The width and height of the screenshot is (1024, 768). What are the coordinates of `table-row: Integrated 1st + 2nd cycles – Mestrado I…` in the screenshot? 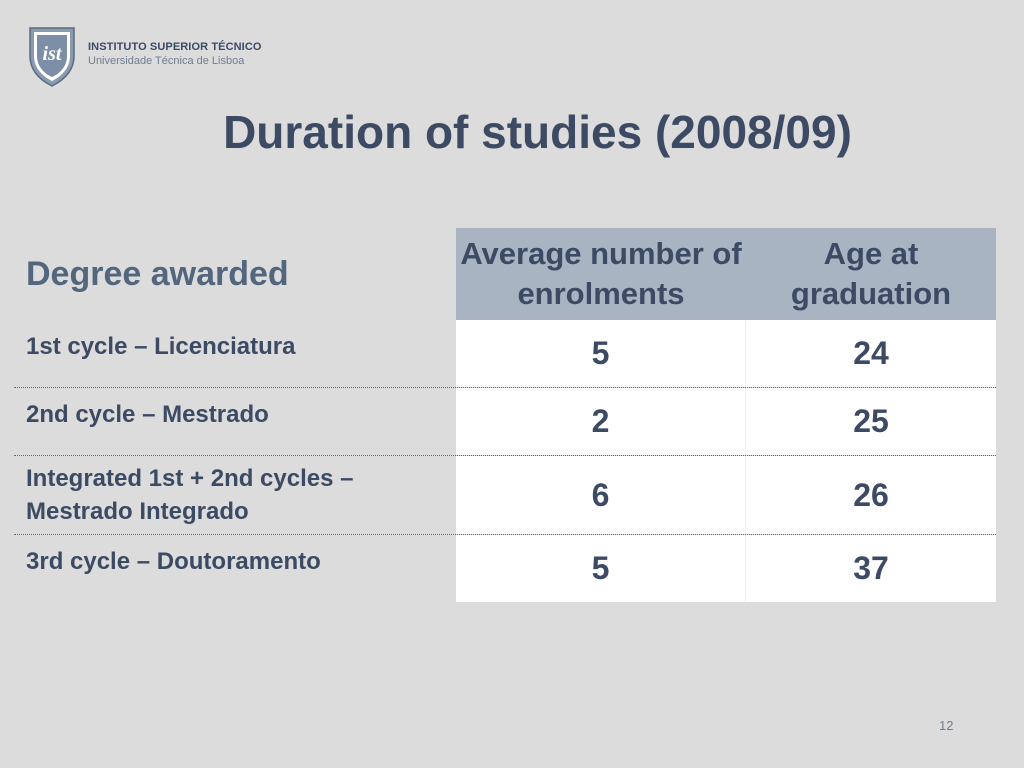 It's located at (505, 495).